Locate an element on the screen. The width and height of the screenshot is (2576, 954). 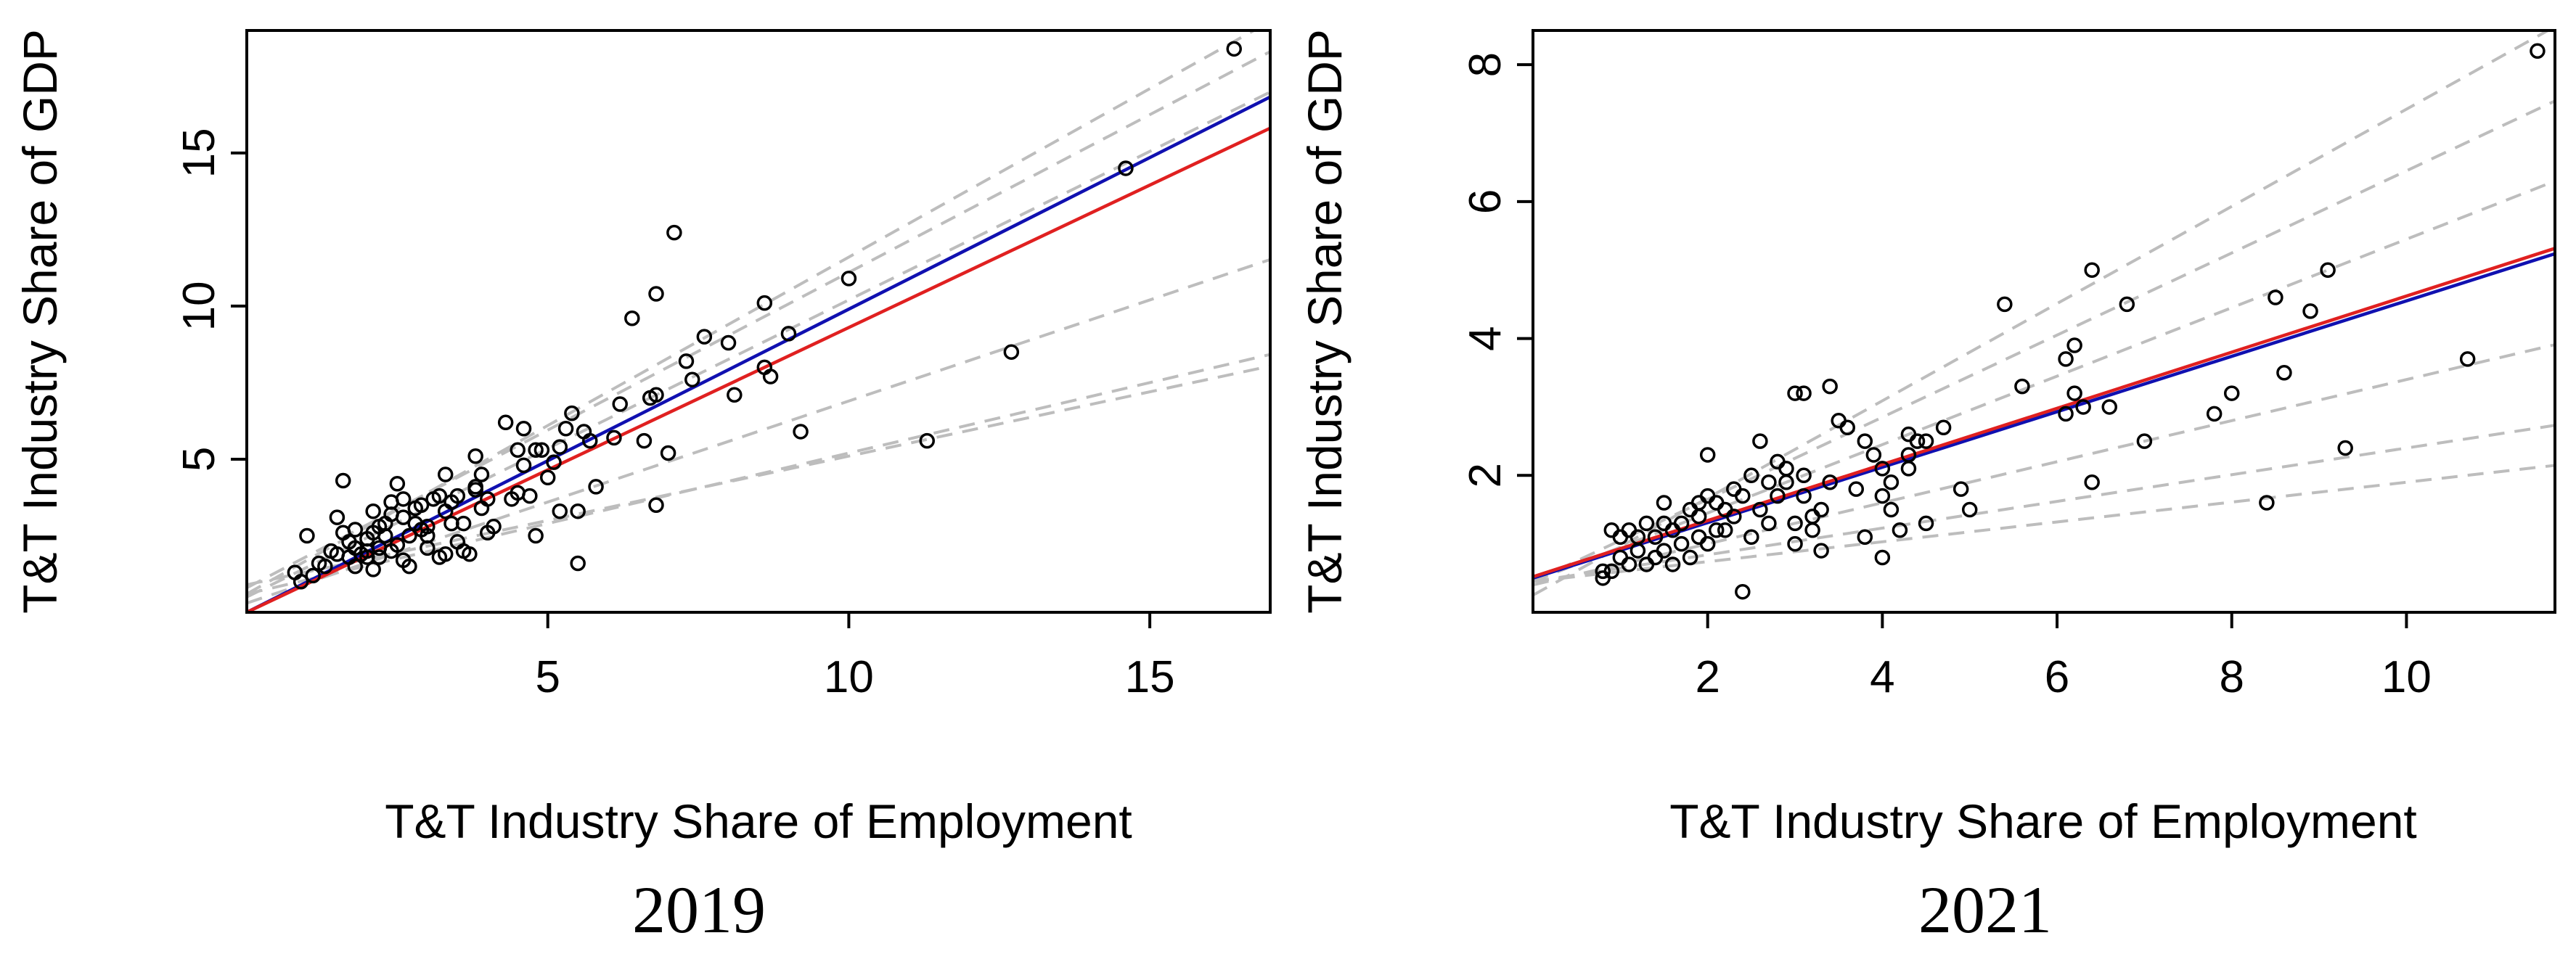
blue-fit-line is located at coordinates (2044, 416).